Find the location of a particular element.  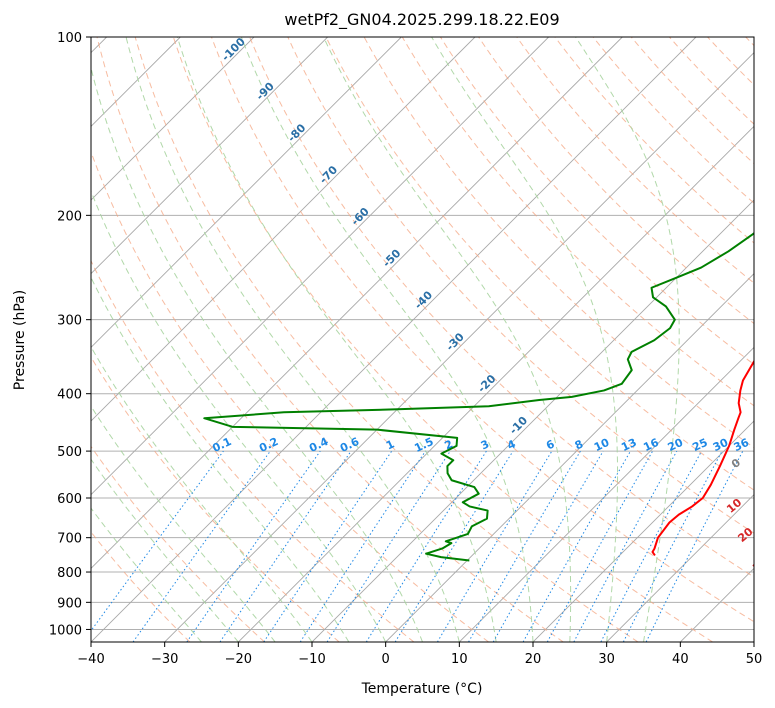

chart-title: wetPf2_GN04.2025.299.18.22.E09 is located at coordinates (421, 20).